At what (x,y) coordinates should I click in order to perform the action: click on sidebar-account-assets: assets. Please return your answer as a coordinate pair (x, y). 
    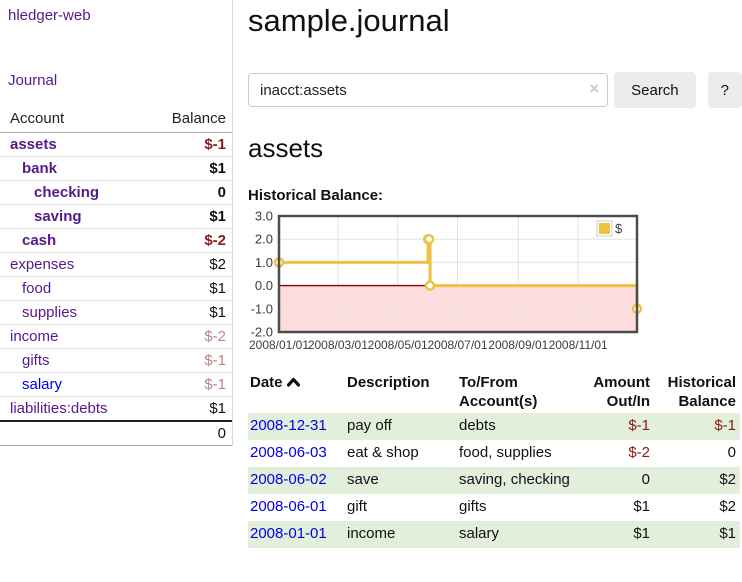
    Looking at the image, I should click on (33, 144).